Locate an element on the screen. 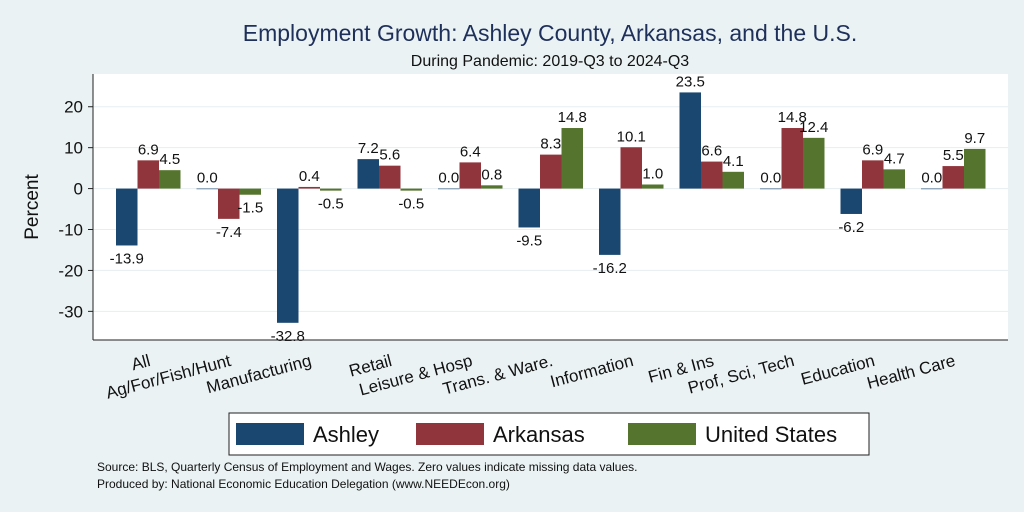  data-label: 9.7 is located at coordinates (974, 138).